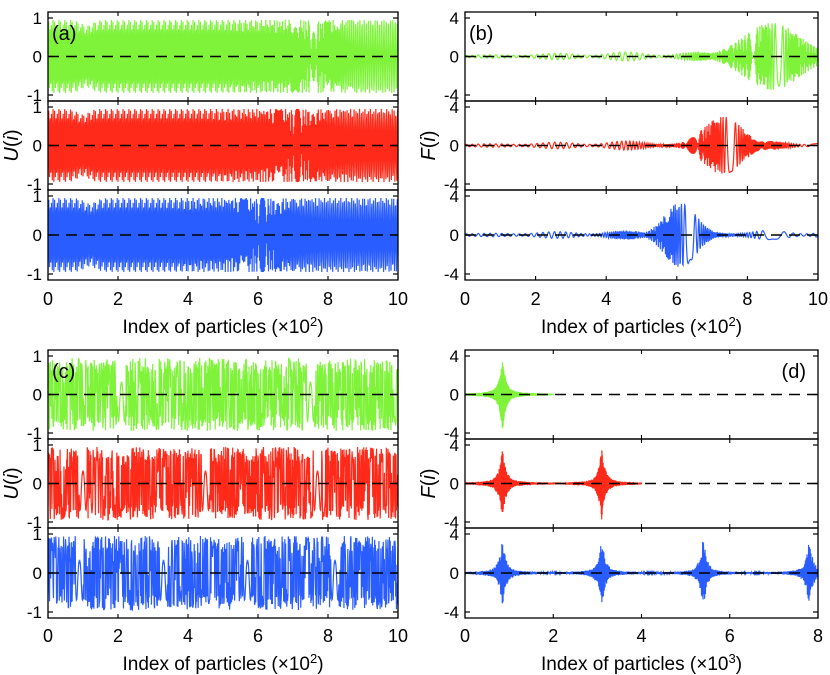  Describe the element at coordinates (631, 395) in the screenshot. I see `subplot-d-1: 4 0 -4` at that location.